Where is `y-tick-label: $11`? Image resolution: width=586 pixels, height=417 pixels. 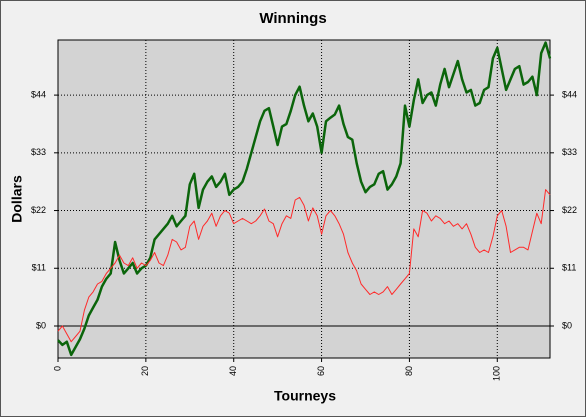 y-tick-label: $11 is located at coordinates (39, 268).